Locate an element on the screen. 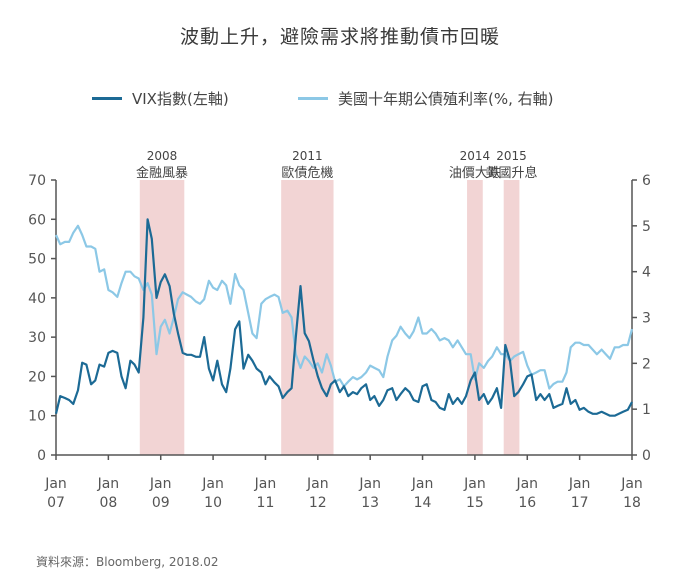 This screenshot has width=680, height=587. right-tick-label: 6 is located at coordinates (646, 181).